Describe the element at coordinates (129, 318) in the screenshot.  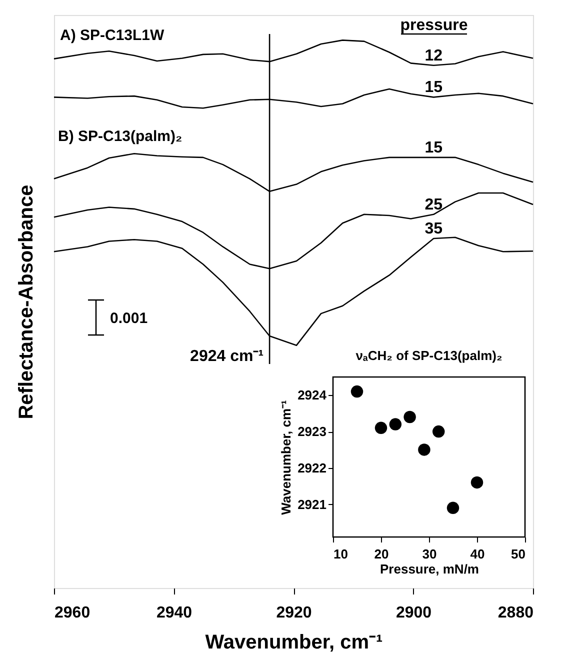
I see `annotation: 0.001` at that location.